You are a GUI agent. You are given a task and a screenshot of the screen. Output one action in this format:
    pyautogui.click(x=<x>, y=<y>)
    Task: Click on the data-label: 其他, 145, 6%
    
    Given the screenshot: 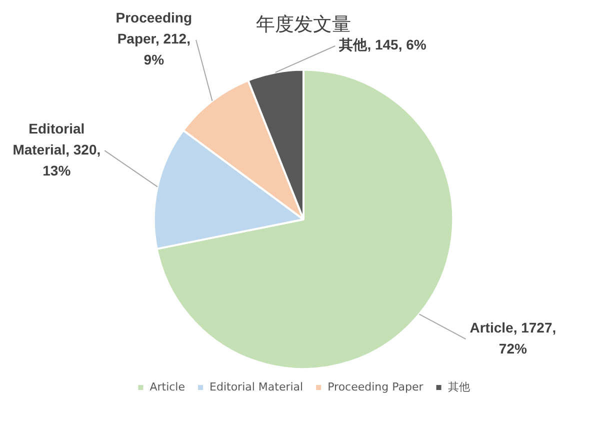 What is the action you would take?
    pyautogui.click(x=382, y=44)
    